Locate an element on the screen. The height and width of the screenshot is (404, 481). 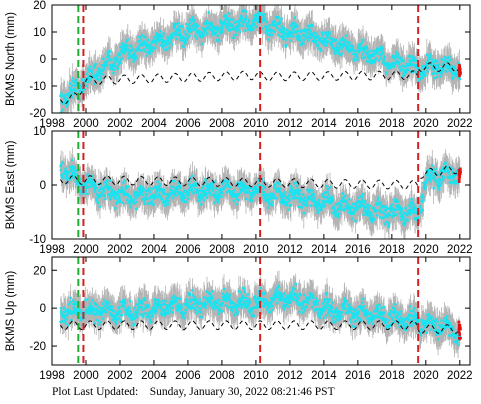
footer-timestamp: Sunday, January 30, 2022 08:21:46 PST is located at coordinates (242, 392).